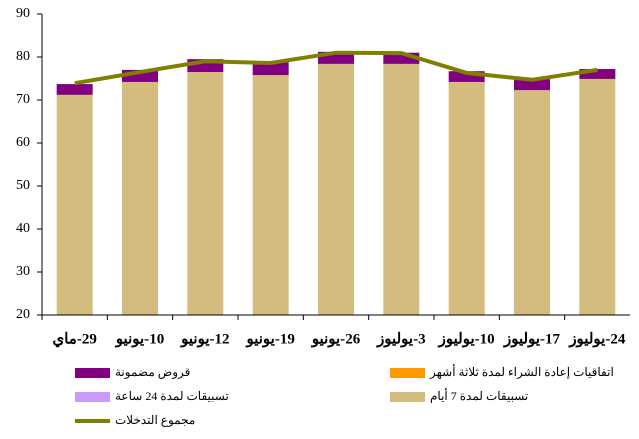  I want to click on y-tick-label: 50, so click(23, 185).